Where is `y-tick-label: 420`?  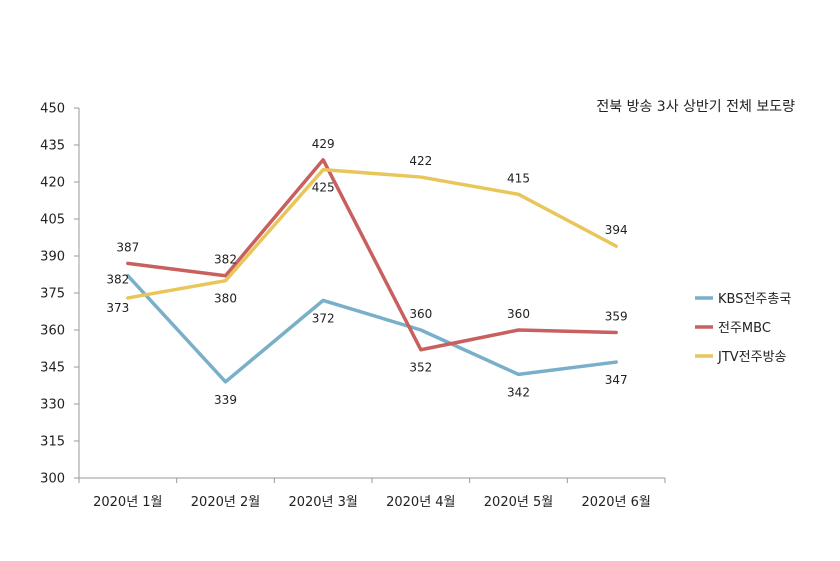
y-tick-label: 420 is located at coordinates (52, 183).